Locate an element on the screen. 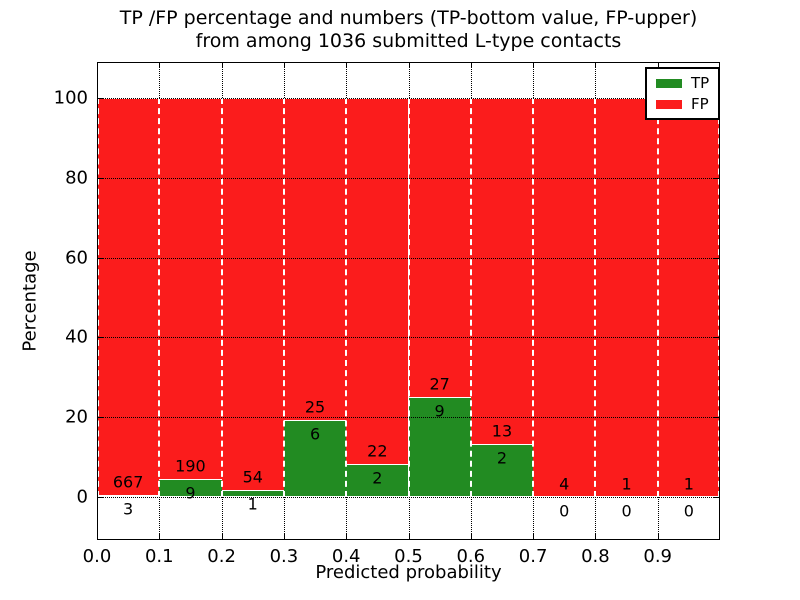  y-tick-label: 40 is located at coordinates (76, 337).